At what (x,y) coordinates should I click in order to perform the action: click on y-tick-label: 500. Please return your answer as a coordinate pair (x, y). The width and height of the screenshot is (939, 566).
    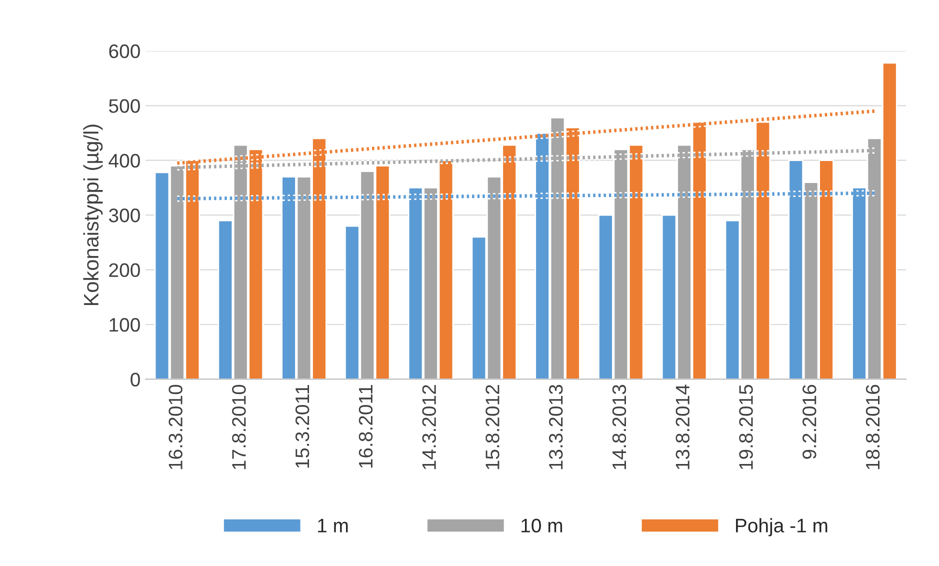
    Looking at the image, I should click on (124, 106).